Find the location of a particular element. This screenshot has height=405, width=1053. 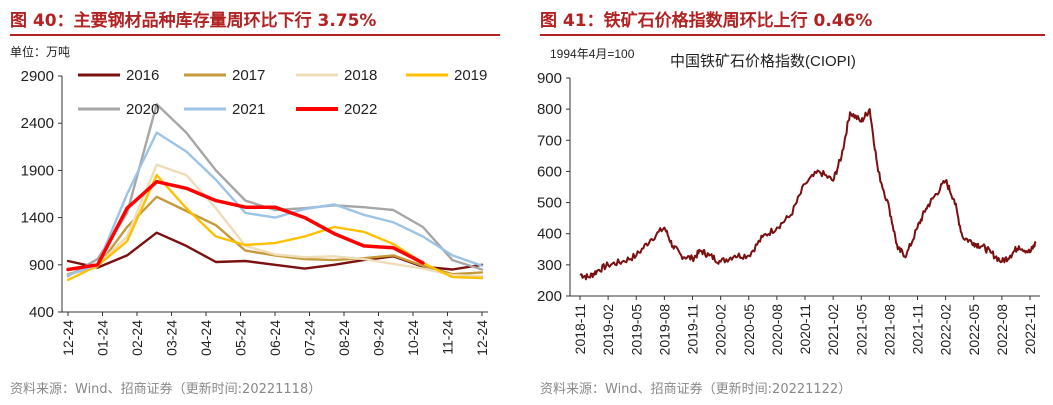

index-chart-title: 中国铁矿石价格指数(CIOPI) is located at coordinates (763, 61).